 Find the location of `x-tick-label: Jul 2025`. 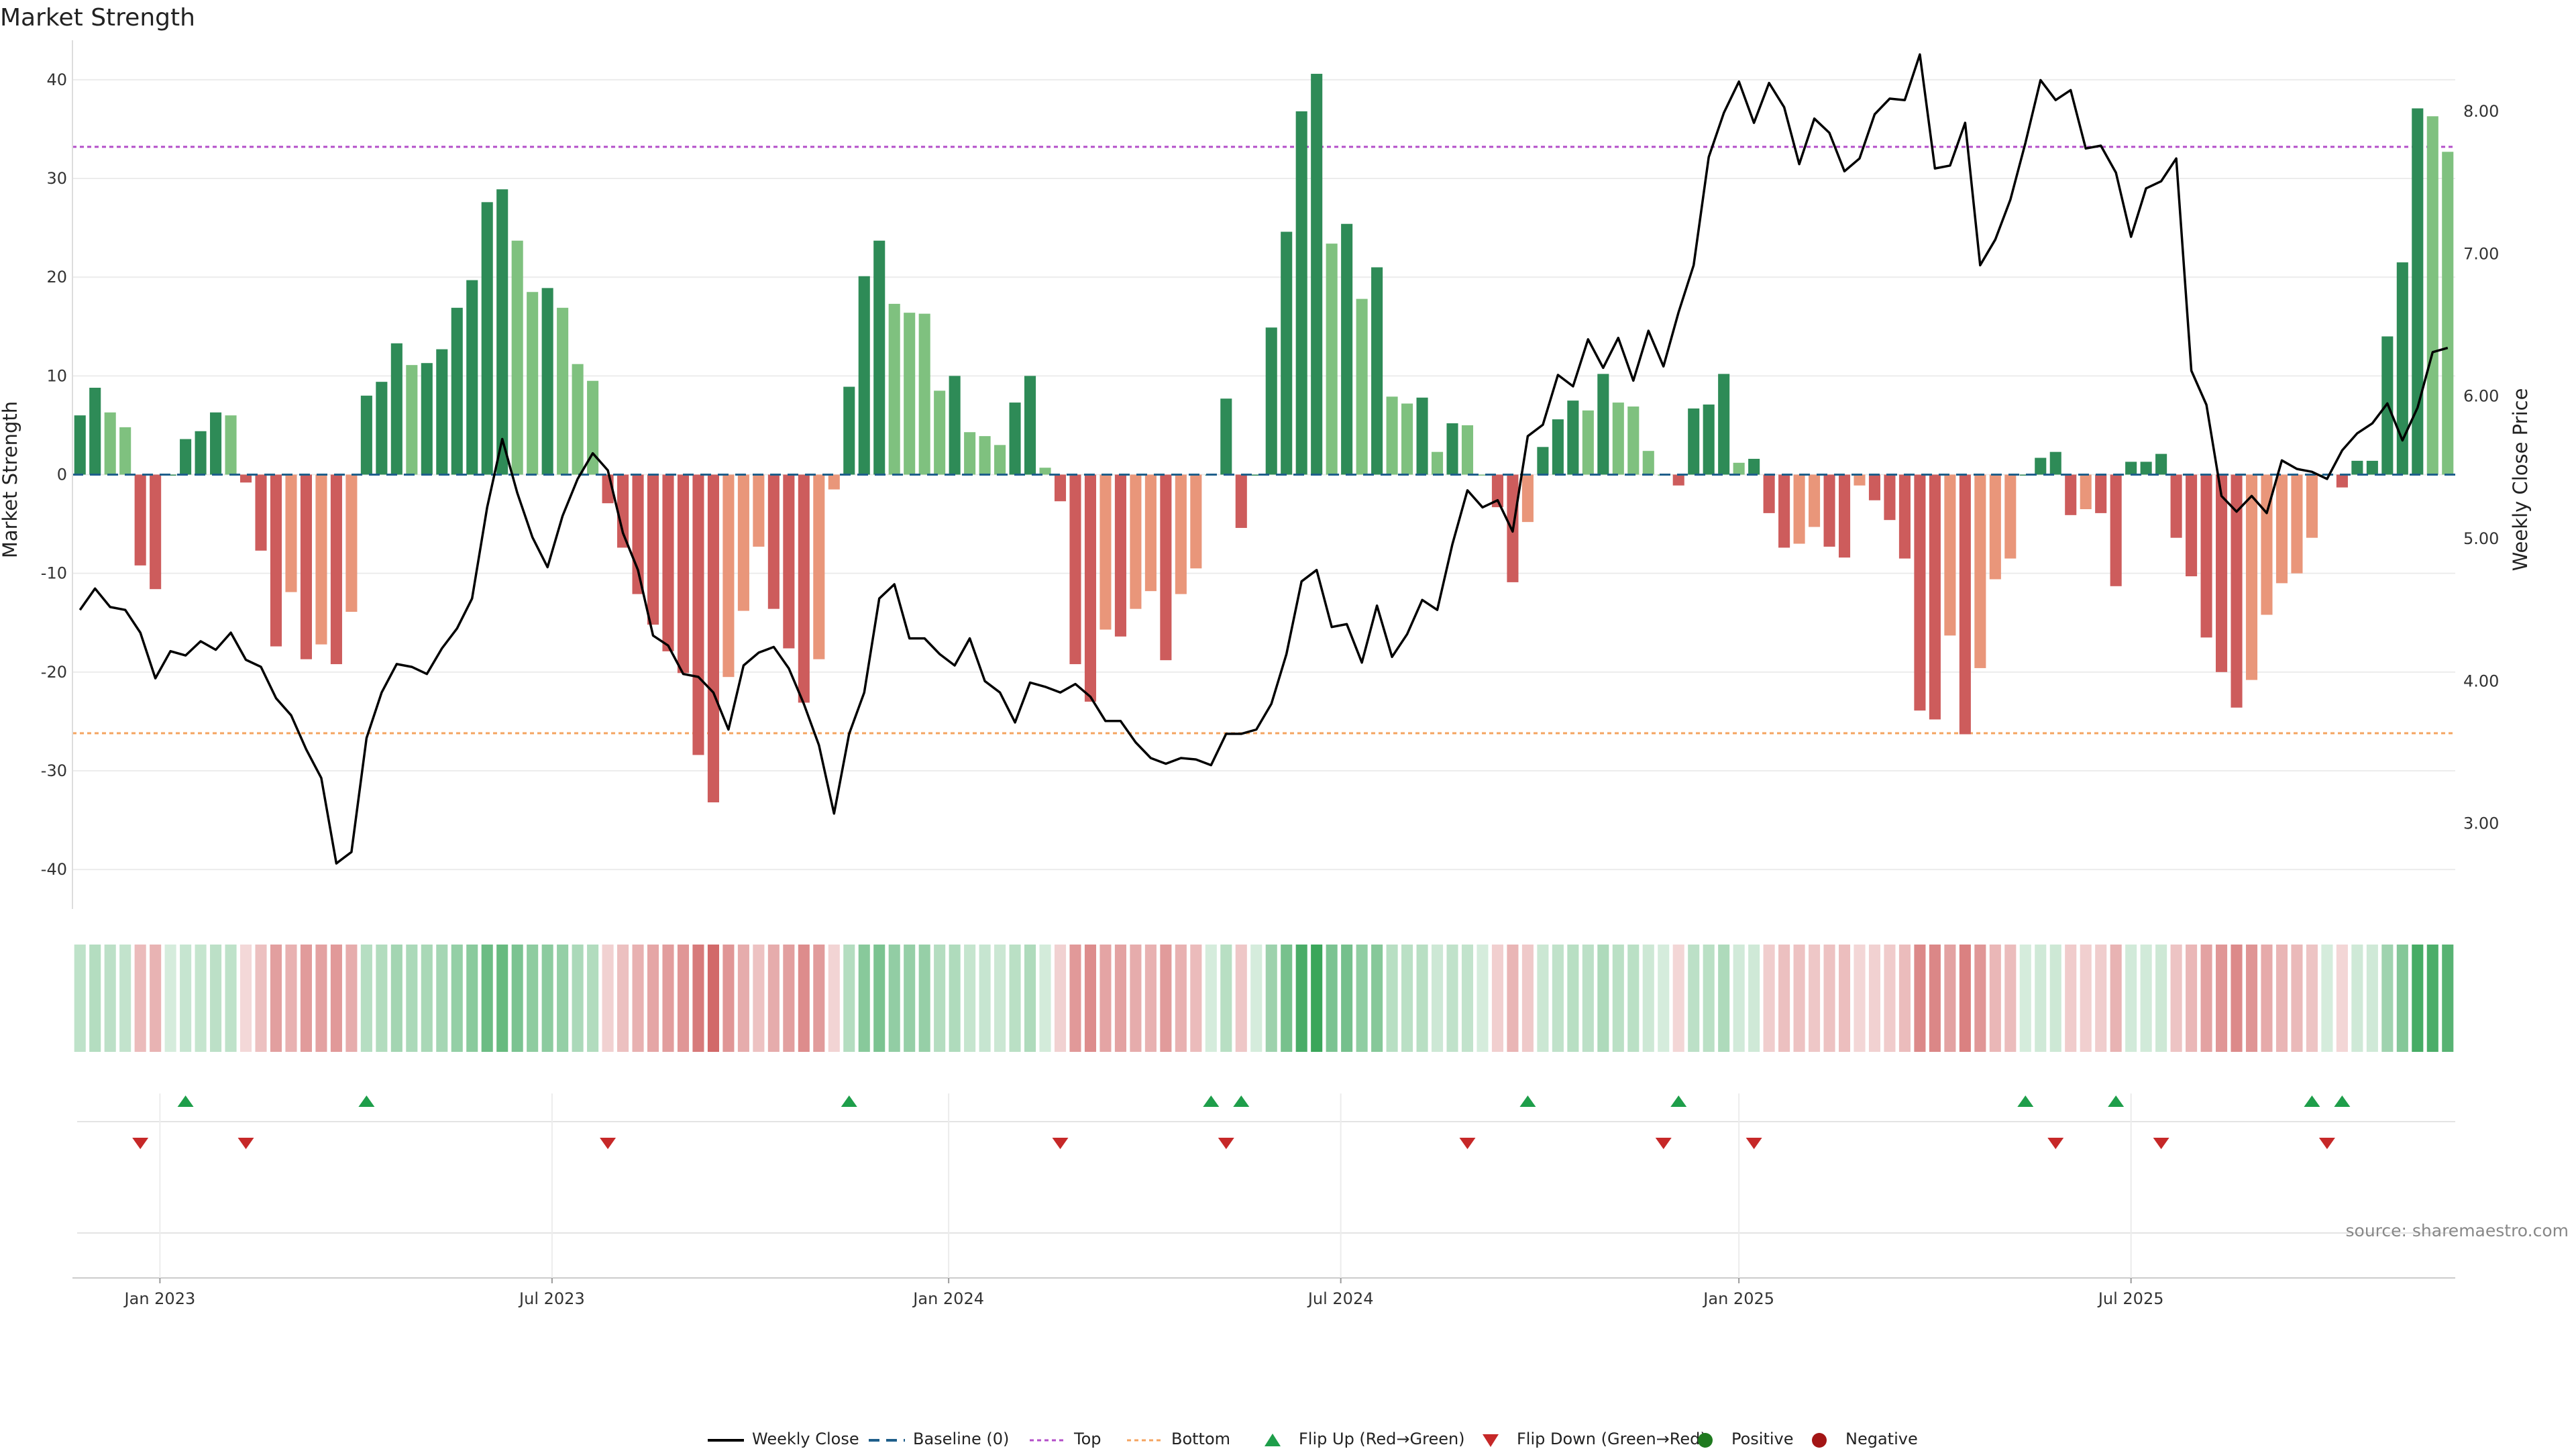

x-tick-label: Jul 2025 is located at coordinates (2130, 1298).